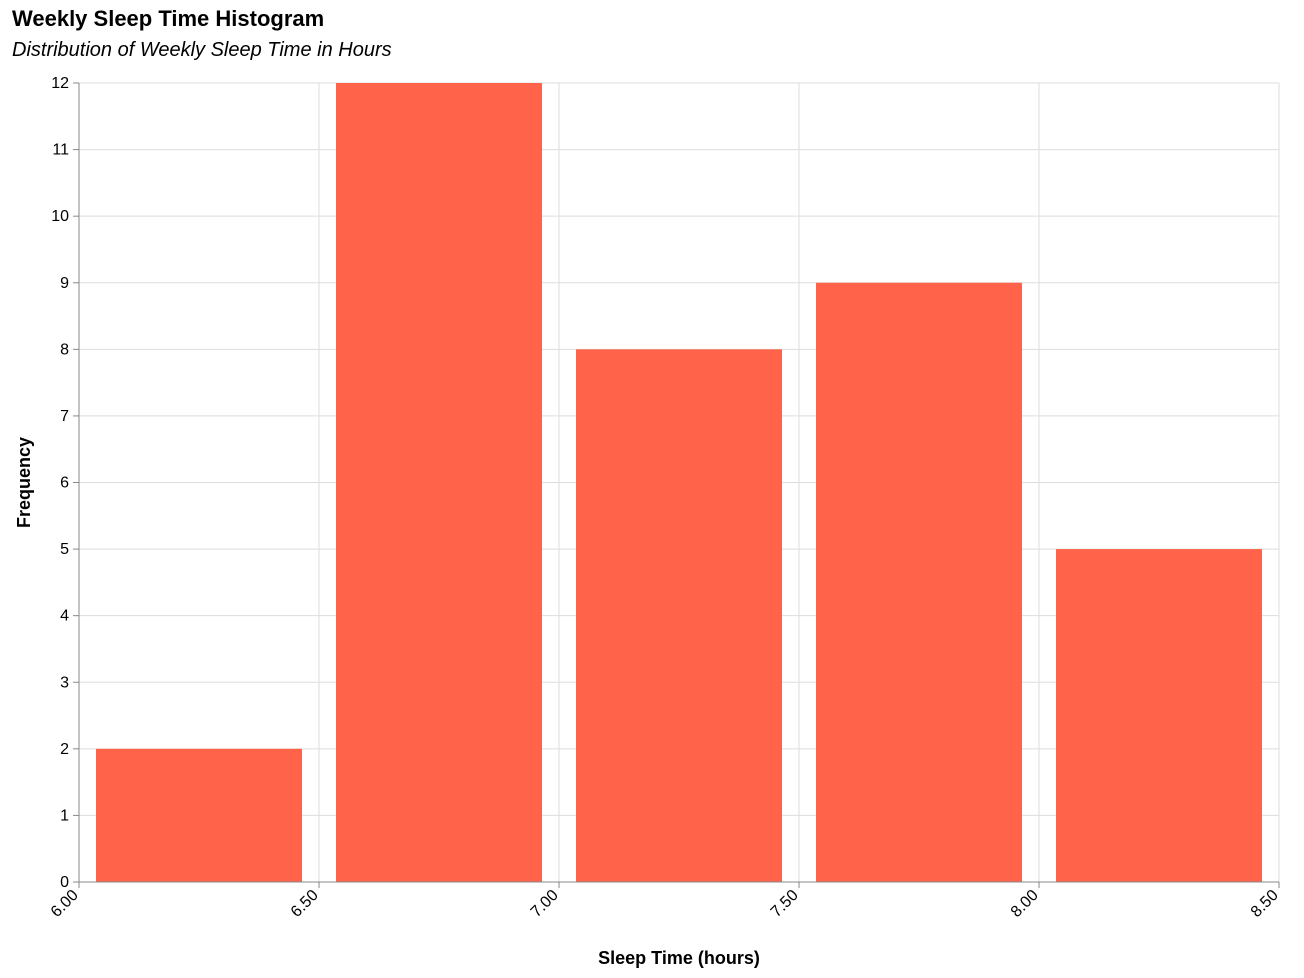  Describe the element at coordinates (64, 416) in the screenshot. I see `y-tick-label: 7` at that location.